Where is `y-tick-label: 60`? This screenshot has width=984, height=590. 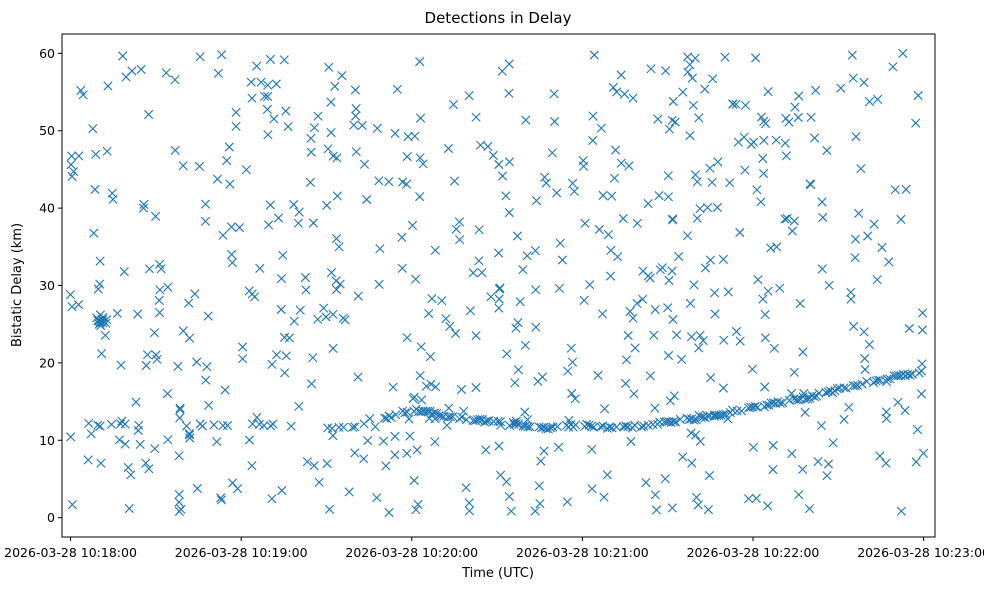
y-tick-label: 60 is located at coordinates (47, 53).